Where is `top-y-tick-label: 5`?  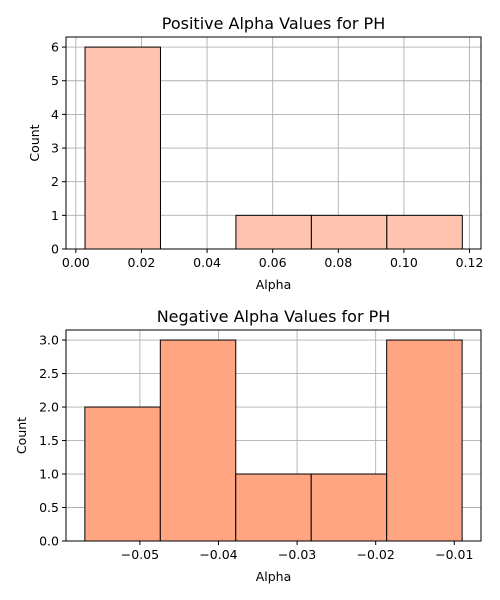 top-y-tick-label: 5 is located at coordinates (55, 80).